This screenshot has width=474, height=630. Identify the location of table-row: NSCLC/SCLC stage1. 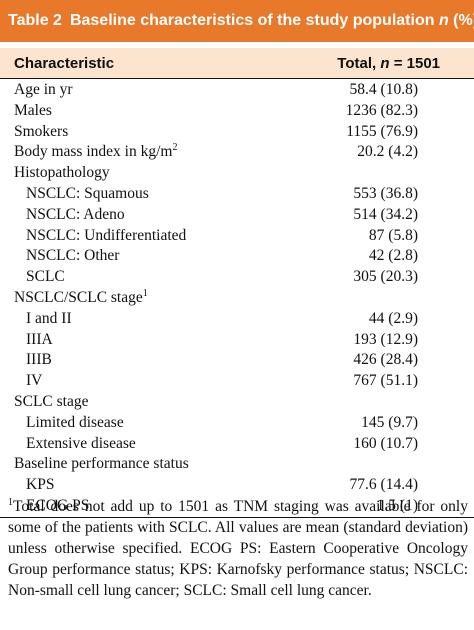
(237, 298).